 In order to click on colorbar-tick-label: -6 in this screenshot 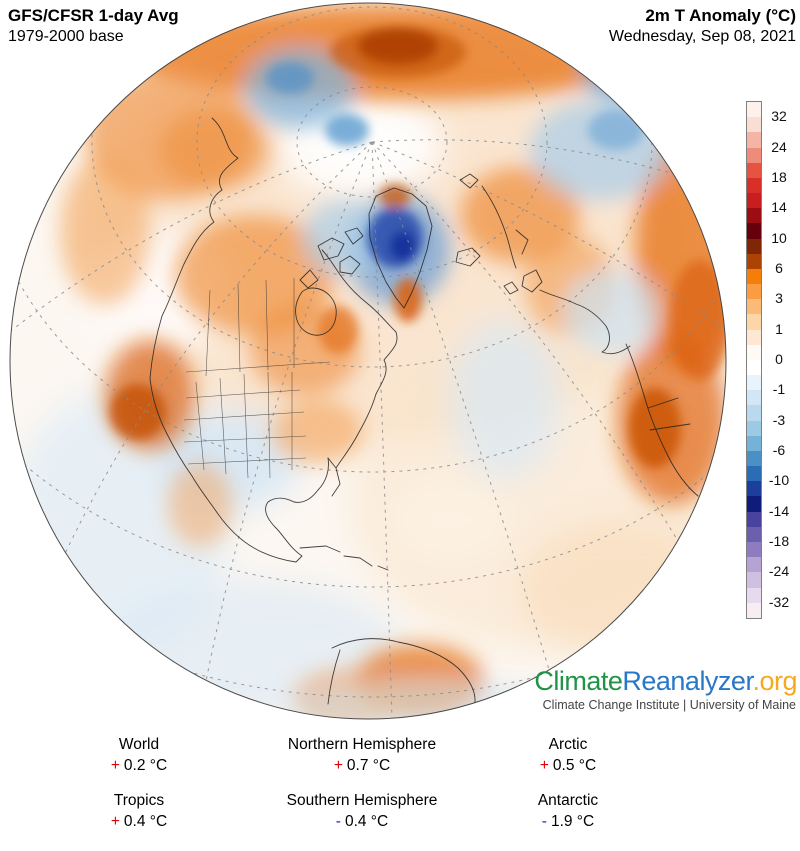, I will do `click(779, 450)`.